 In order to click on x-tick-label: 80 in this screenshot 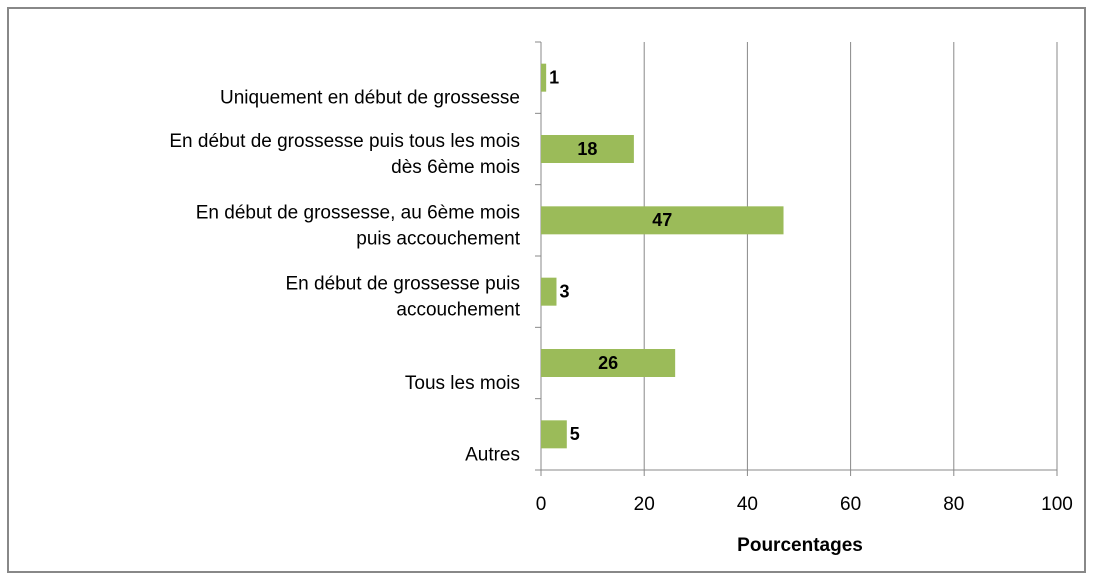, I will do `click(953, 504)`.